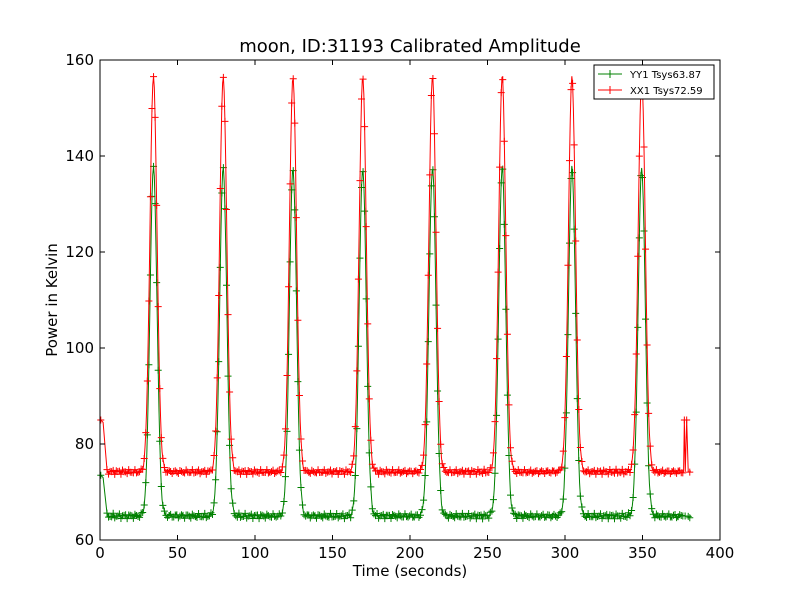  Describe the element at coordinates (666, 91) in the screenshot. I see `legend-label-xx1: XX1 Tsys72.59` at that location.